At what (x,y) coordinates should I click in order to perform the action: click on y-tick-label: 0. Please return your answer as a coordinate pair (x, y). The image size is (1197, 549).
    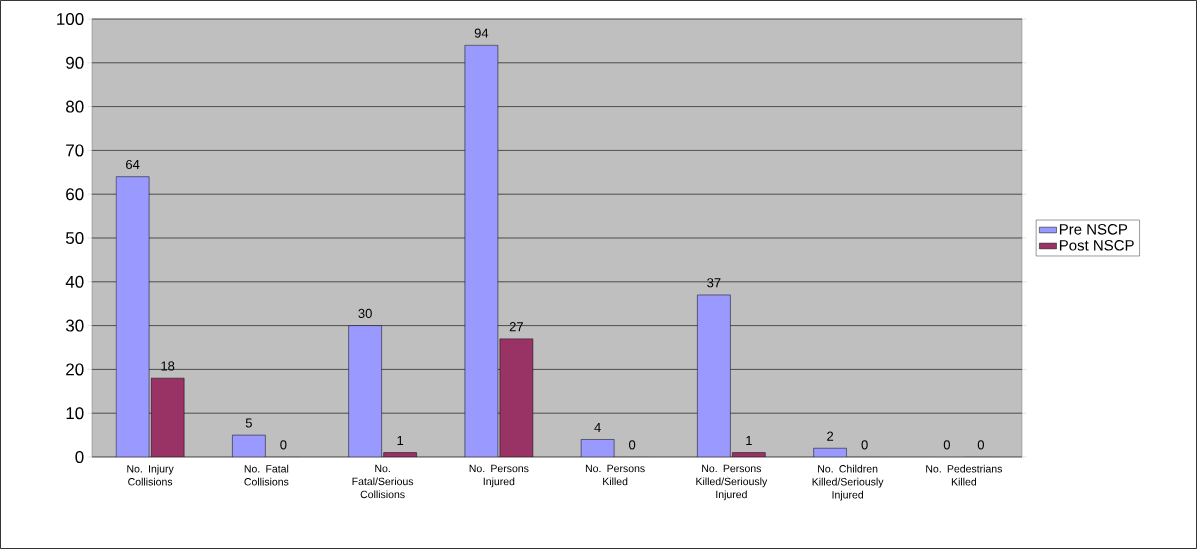
    Looking at the image, I should click on (79, 457).